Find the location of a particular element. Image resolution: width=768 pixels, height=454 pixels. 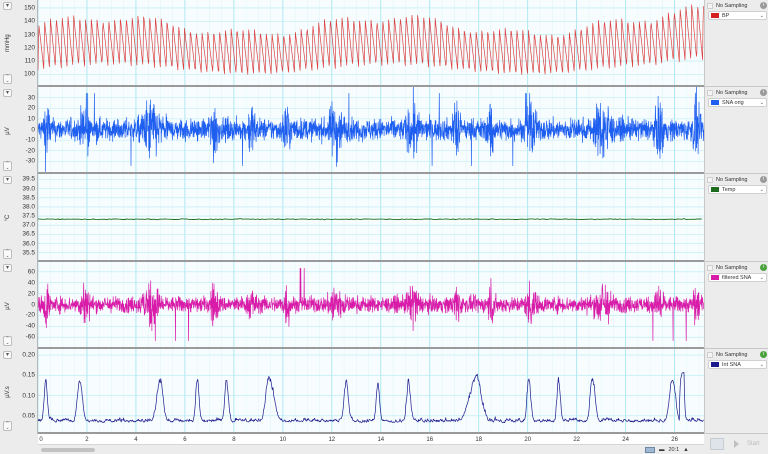

y-tick-label: 39.5 is located at coordinates (28, 179).